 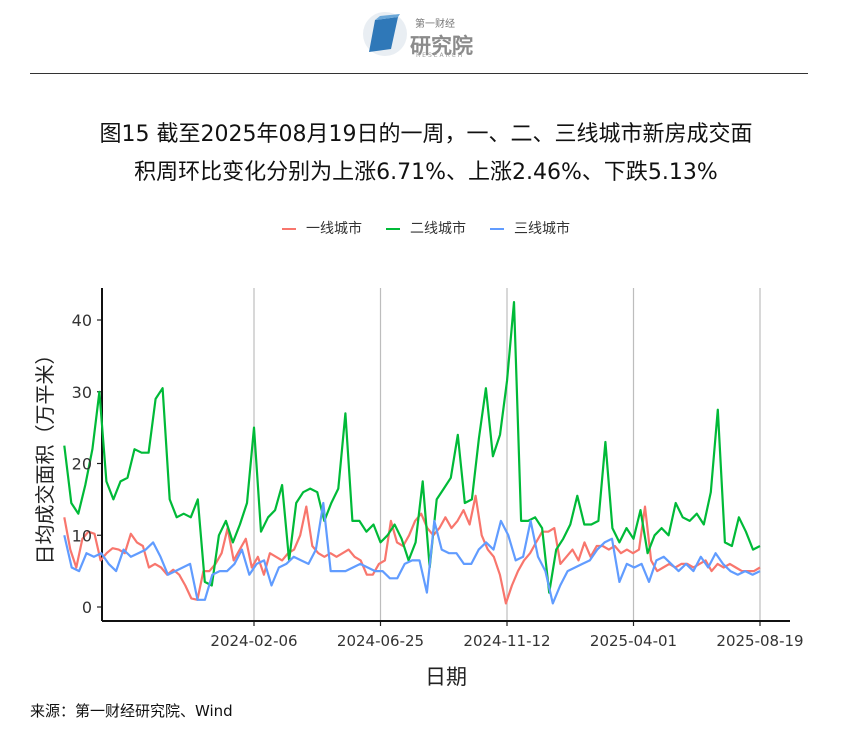 What do you see at coordinates (253, 641) in the screenshot?
I see `x-tick-label: 2024-02-06` at bounding box center [253, 641].